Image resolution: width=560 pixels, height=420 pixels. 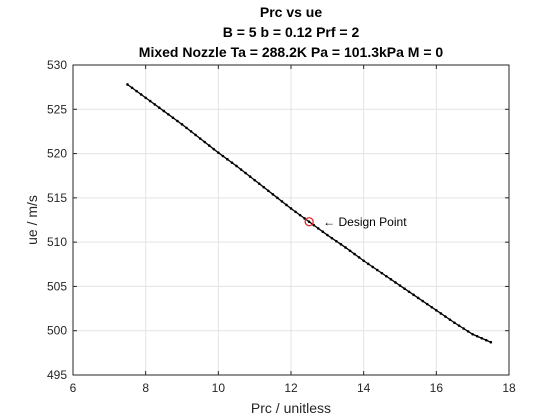 What do you see at coordinates (219, 388) in the screenshot?
I see `x-tick-label: 10` at bounding box center [219, 388].